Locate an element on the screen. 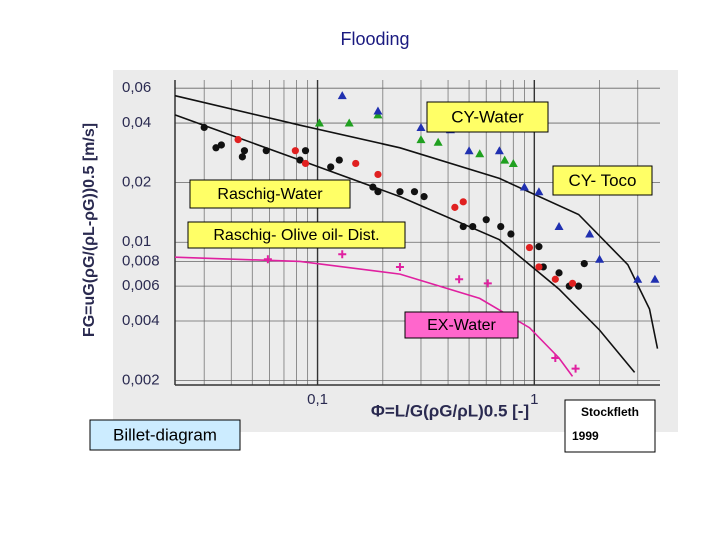  credit-box is located at coordinates (610, 426).